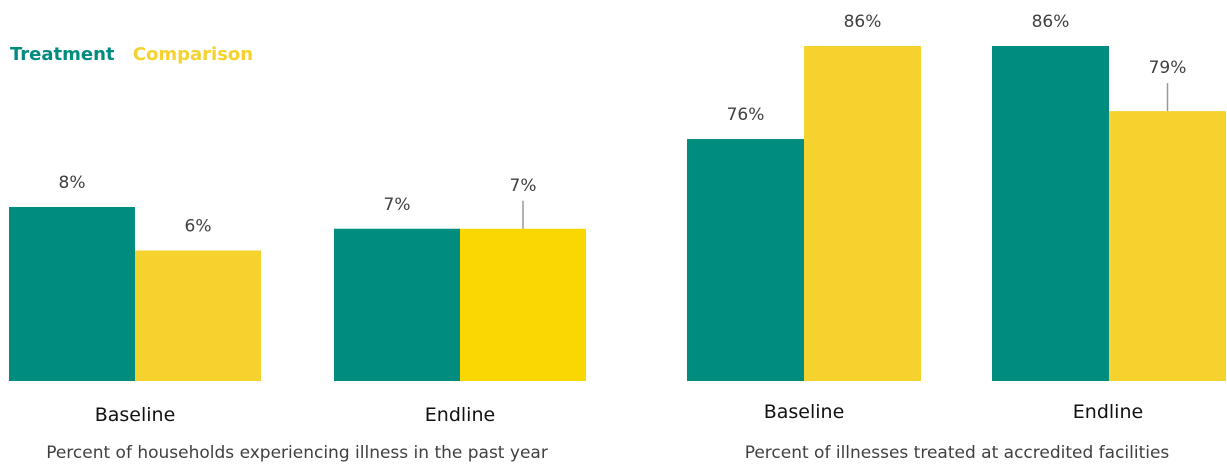 The image size is (1227, 466). What do you see at coordinates (863, 22) in the screenshot?
I see `data-label-comparison-baseline: 86%` at bounding box center [863, 22].